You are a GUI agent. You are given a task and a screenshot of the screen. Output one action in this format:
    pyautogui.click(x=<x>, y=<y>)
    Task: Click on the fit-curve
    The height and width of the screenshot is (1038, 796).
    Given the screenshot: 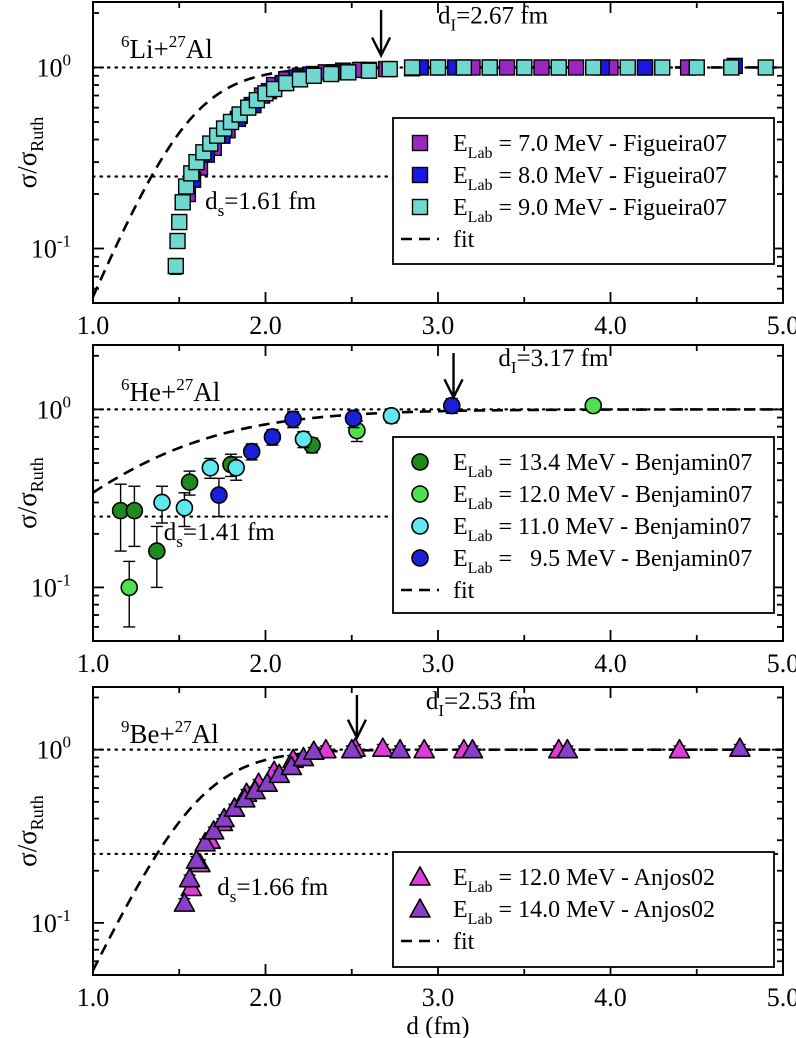 What is the action you would take?
    pyautogui.click(x=438, y=451)
    